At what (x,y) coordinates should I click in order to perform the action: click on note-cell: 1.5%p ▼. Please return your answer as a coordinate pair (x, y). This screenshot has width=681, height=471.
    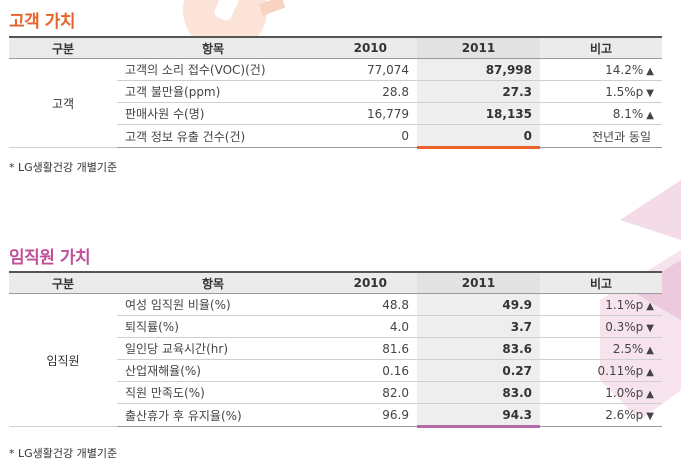
    Looking at the image, I should click on (601, 91).